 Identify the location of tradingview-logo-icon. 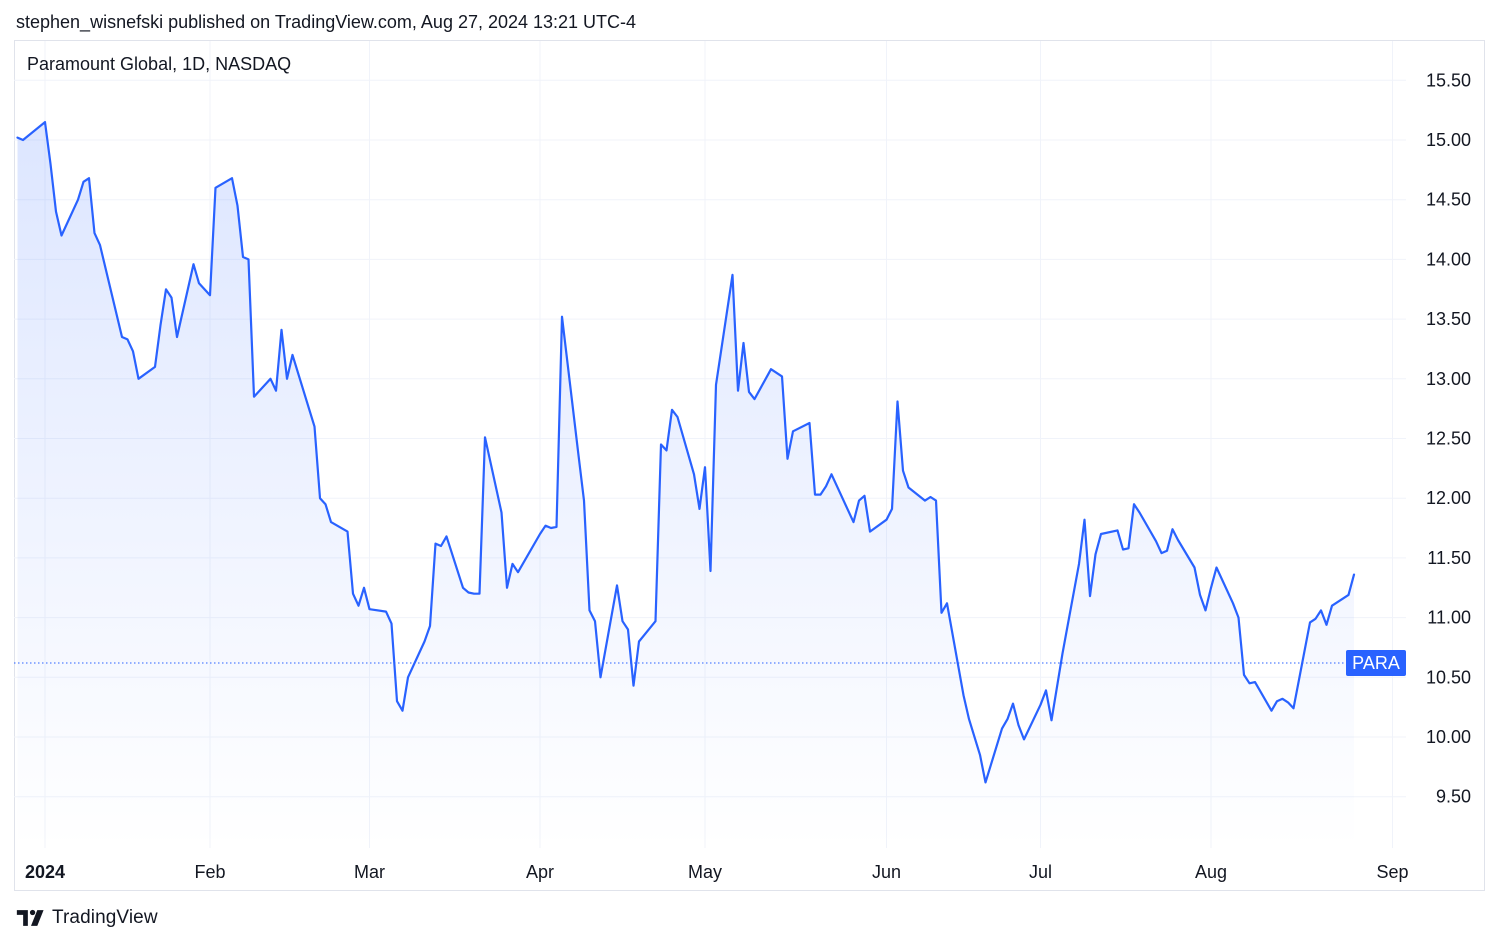
(31, 918).